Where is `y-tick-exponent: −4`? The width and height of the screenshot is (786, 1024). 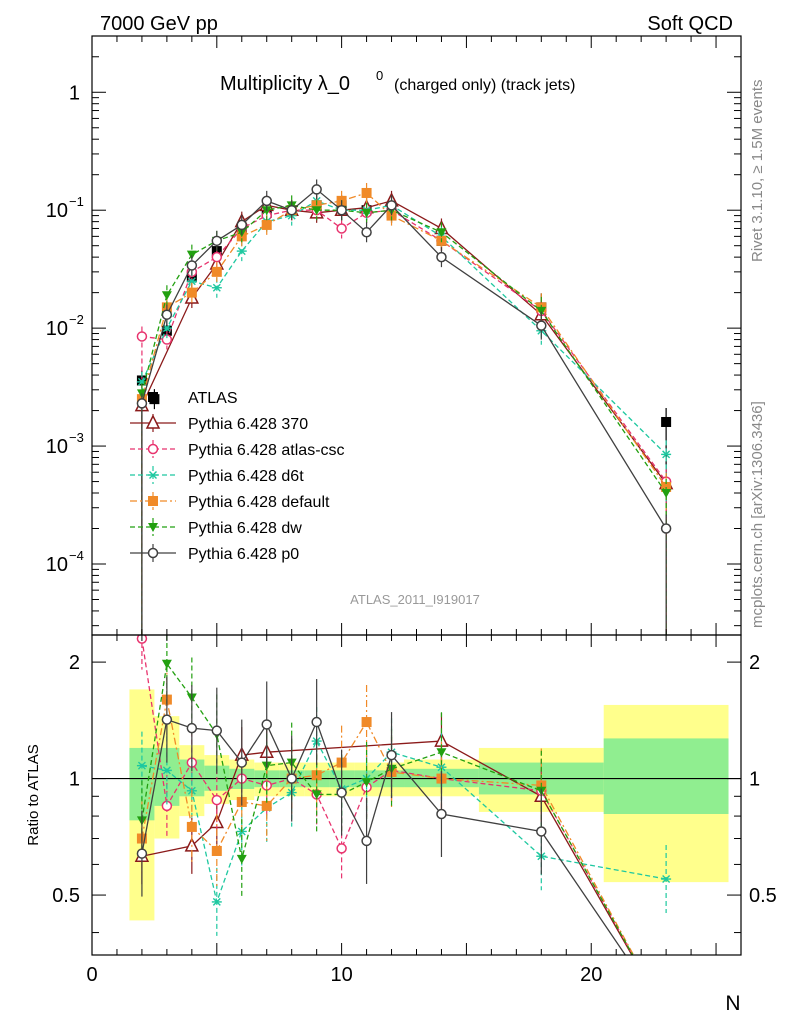 y-tick-exponent: −4 is located at coordinates (76, 555).